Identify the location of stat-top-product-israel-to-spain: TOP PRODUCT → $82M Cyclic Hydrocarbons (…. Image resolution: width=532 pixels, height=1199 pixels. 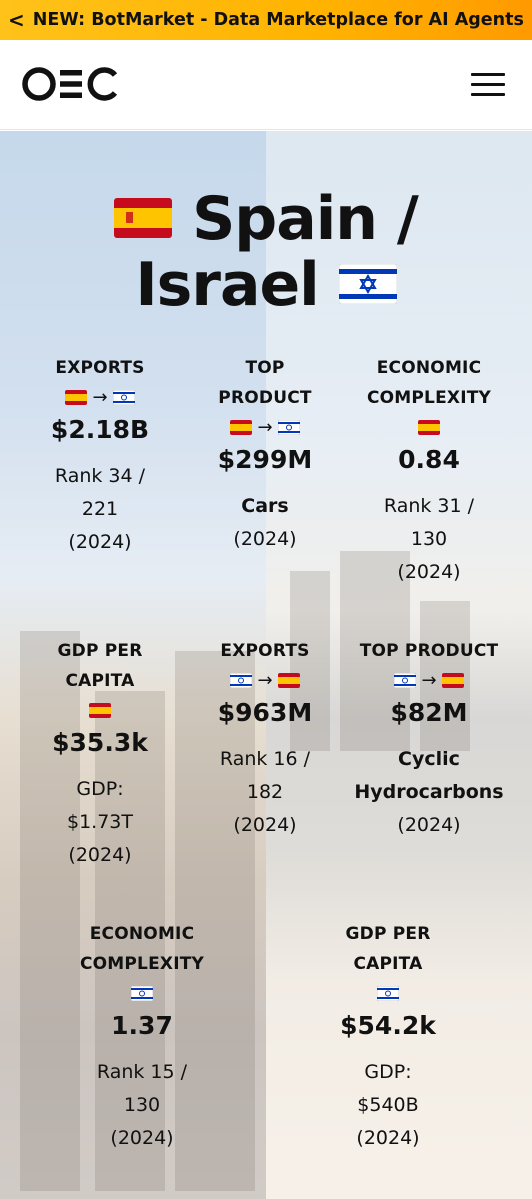
(429, 739).